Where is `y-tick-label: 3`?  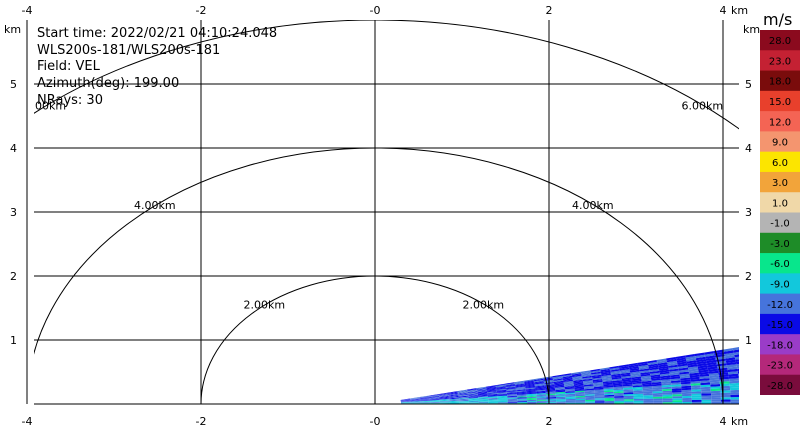 y-tick-label: 3 is located at coordinates (13, 212).